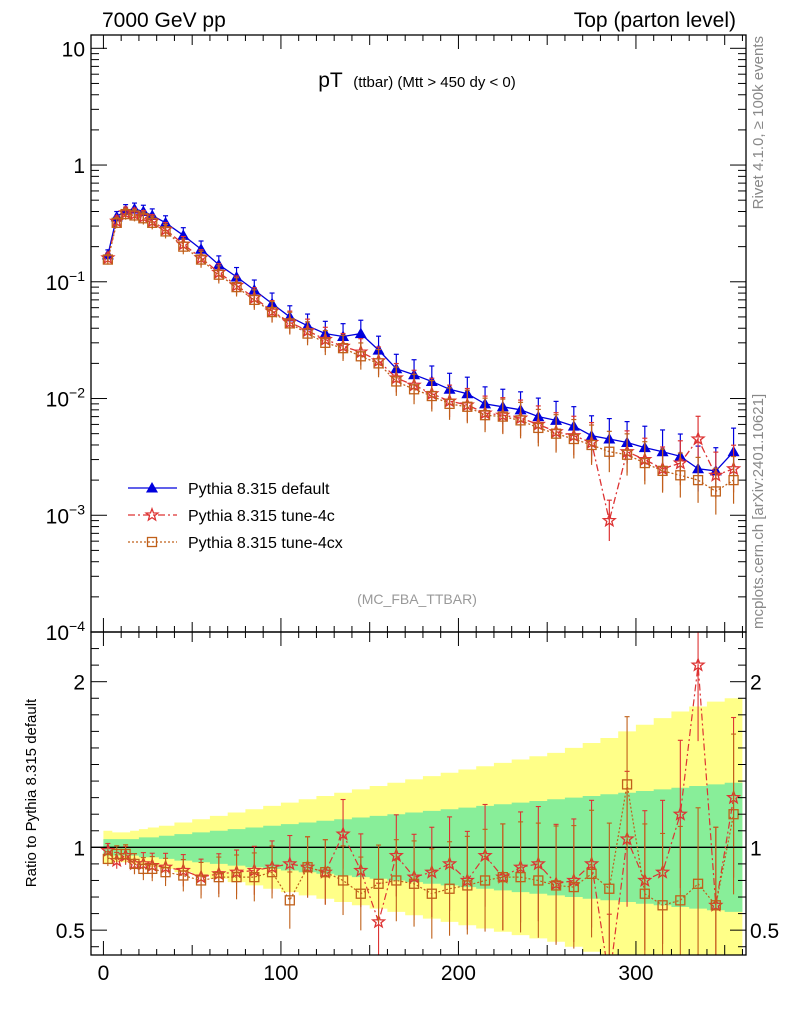 This screenshot has height=1029, width=786. I want to click on main-y-tick-label-exp: −2, so click(77, 393).